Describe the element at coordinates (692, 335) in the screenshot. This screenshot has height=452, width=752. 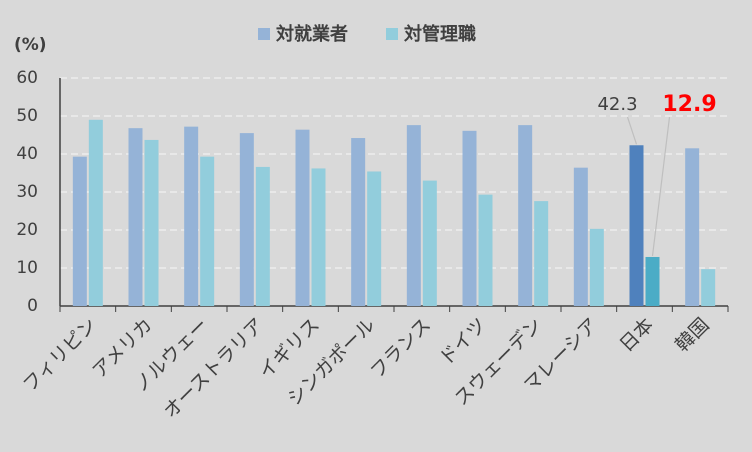
I see `x-tick-label: 韓国` at that location.